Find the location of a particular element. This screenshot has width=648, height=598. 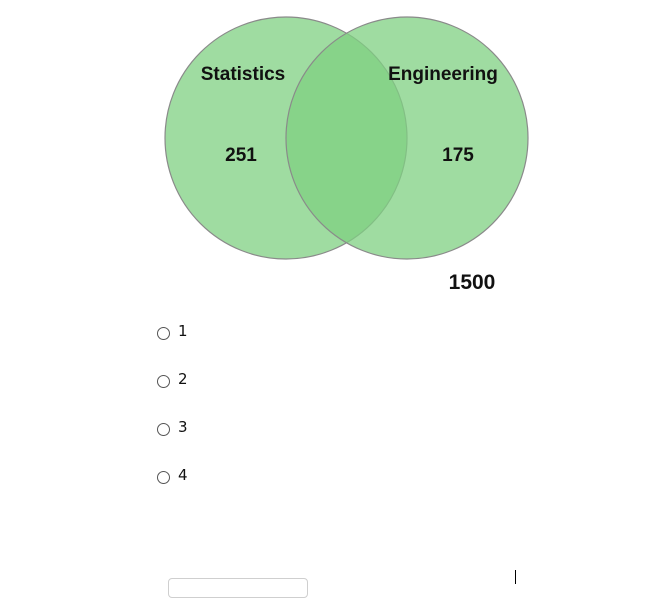

answer-option: 4 is located at coordinates (172, 490).